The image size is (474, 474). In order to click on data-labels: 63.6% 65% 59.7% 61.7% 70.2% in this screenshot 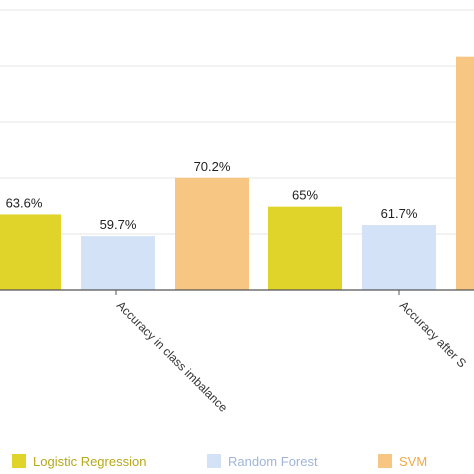, I will do `click(212, 195)`.